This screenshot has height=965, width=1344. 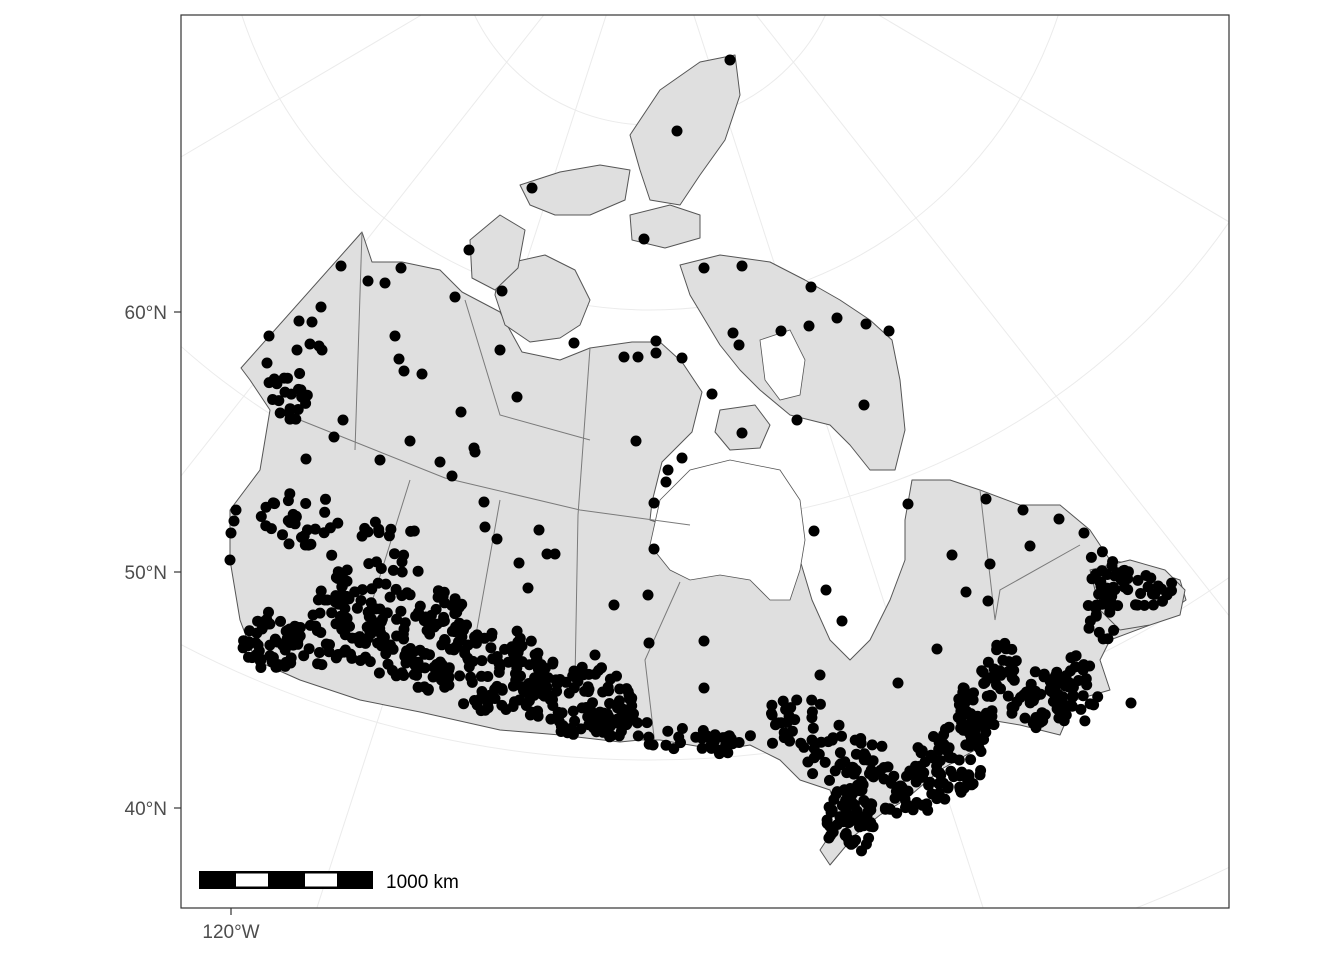 I want to click on axis-ticks, so click(x=203, y=613).